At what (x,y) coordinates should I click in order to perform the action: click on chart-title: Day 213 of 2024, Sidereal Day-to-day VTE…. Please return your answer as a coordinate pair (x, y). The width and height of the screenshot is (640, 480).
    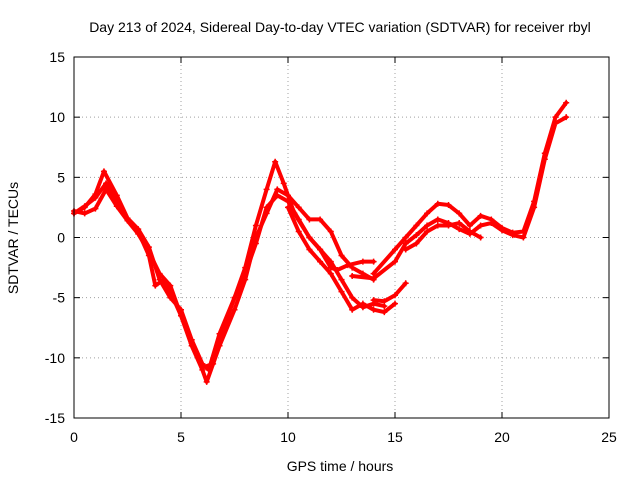
    Looking at the image, I should click on (340, 27).